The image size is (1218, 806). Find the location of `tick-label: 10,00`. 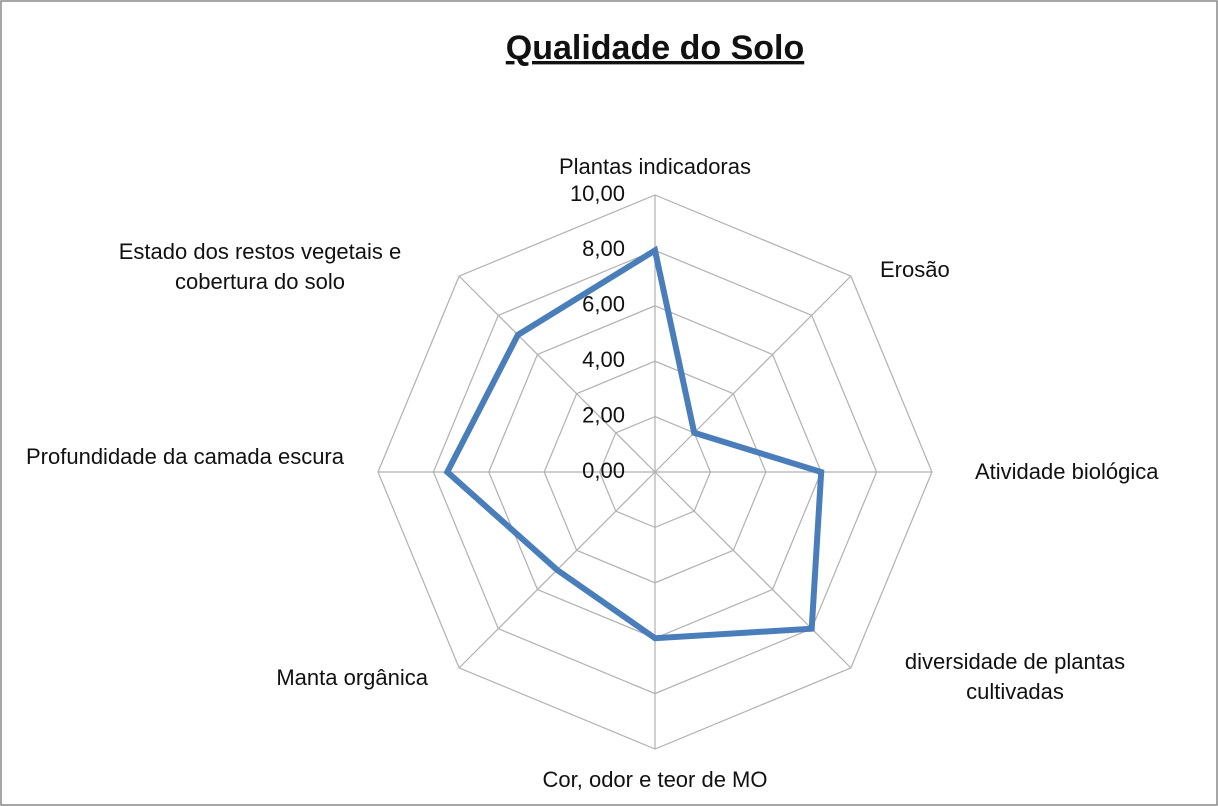

tick-label: 10,00 is located at coordinates (597, 193).